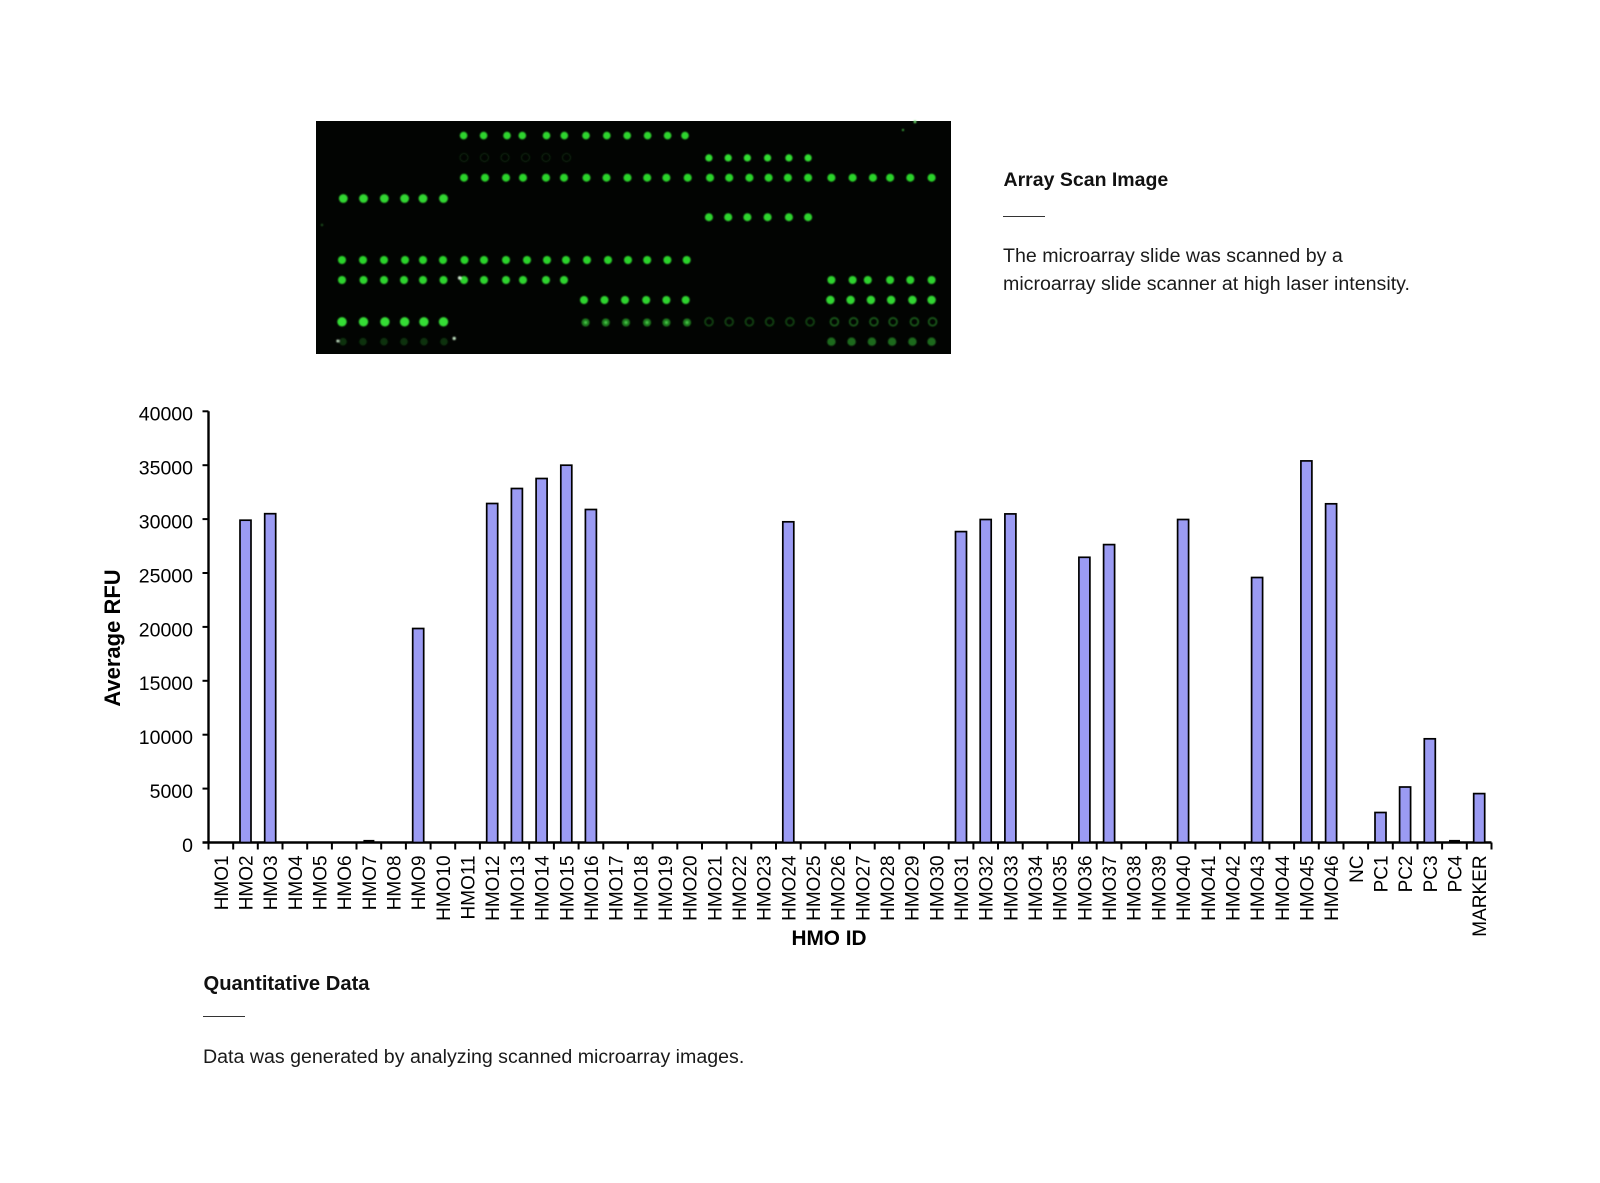  I want to click on svg-text: 25000, so click(166, 576).